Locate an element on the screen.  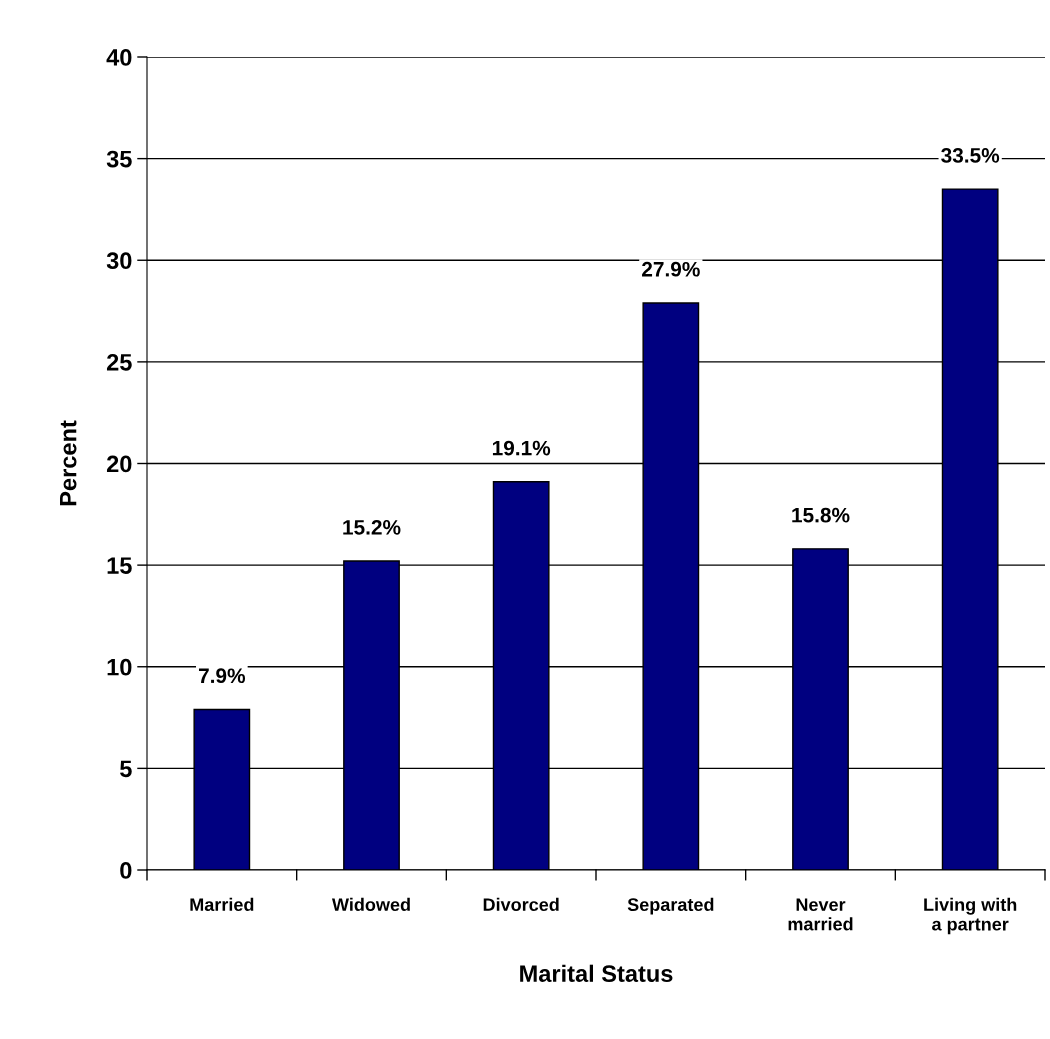
x-tick-label: Never married is located at coordinates (820, 914).